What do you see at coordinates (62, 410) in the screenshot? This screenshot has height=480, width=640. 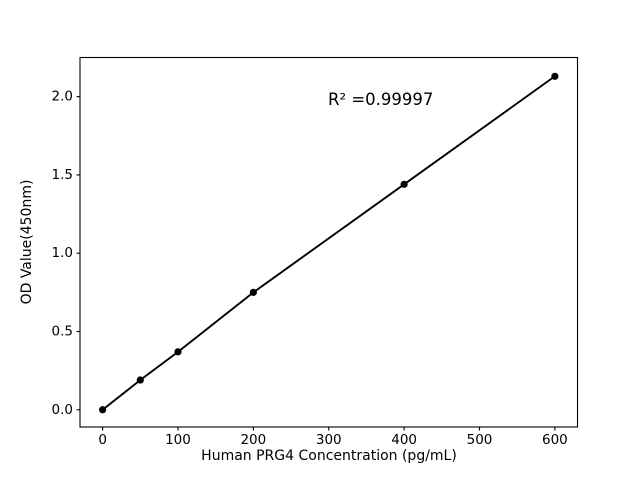 I see `y-tick-label: 0.0` at bounding box center [62, 410].